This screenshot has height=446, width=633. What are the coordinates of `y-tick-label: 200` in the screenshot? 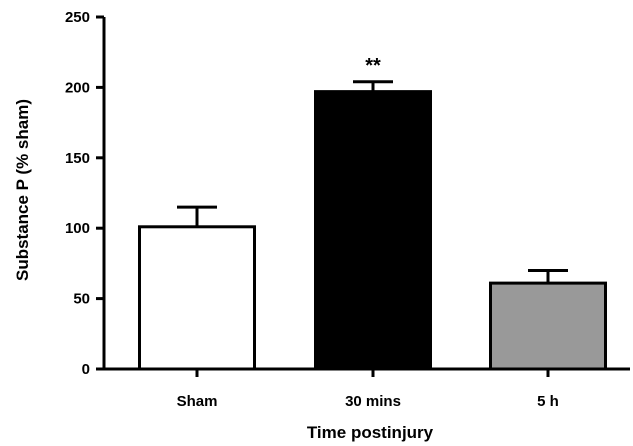 It's located at (77, 87).